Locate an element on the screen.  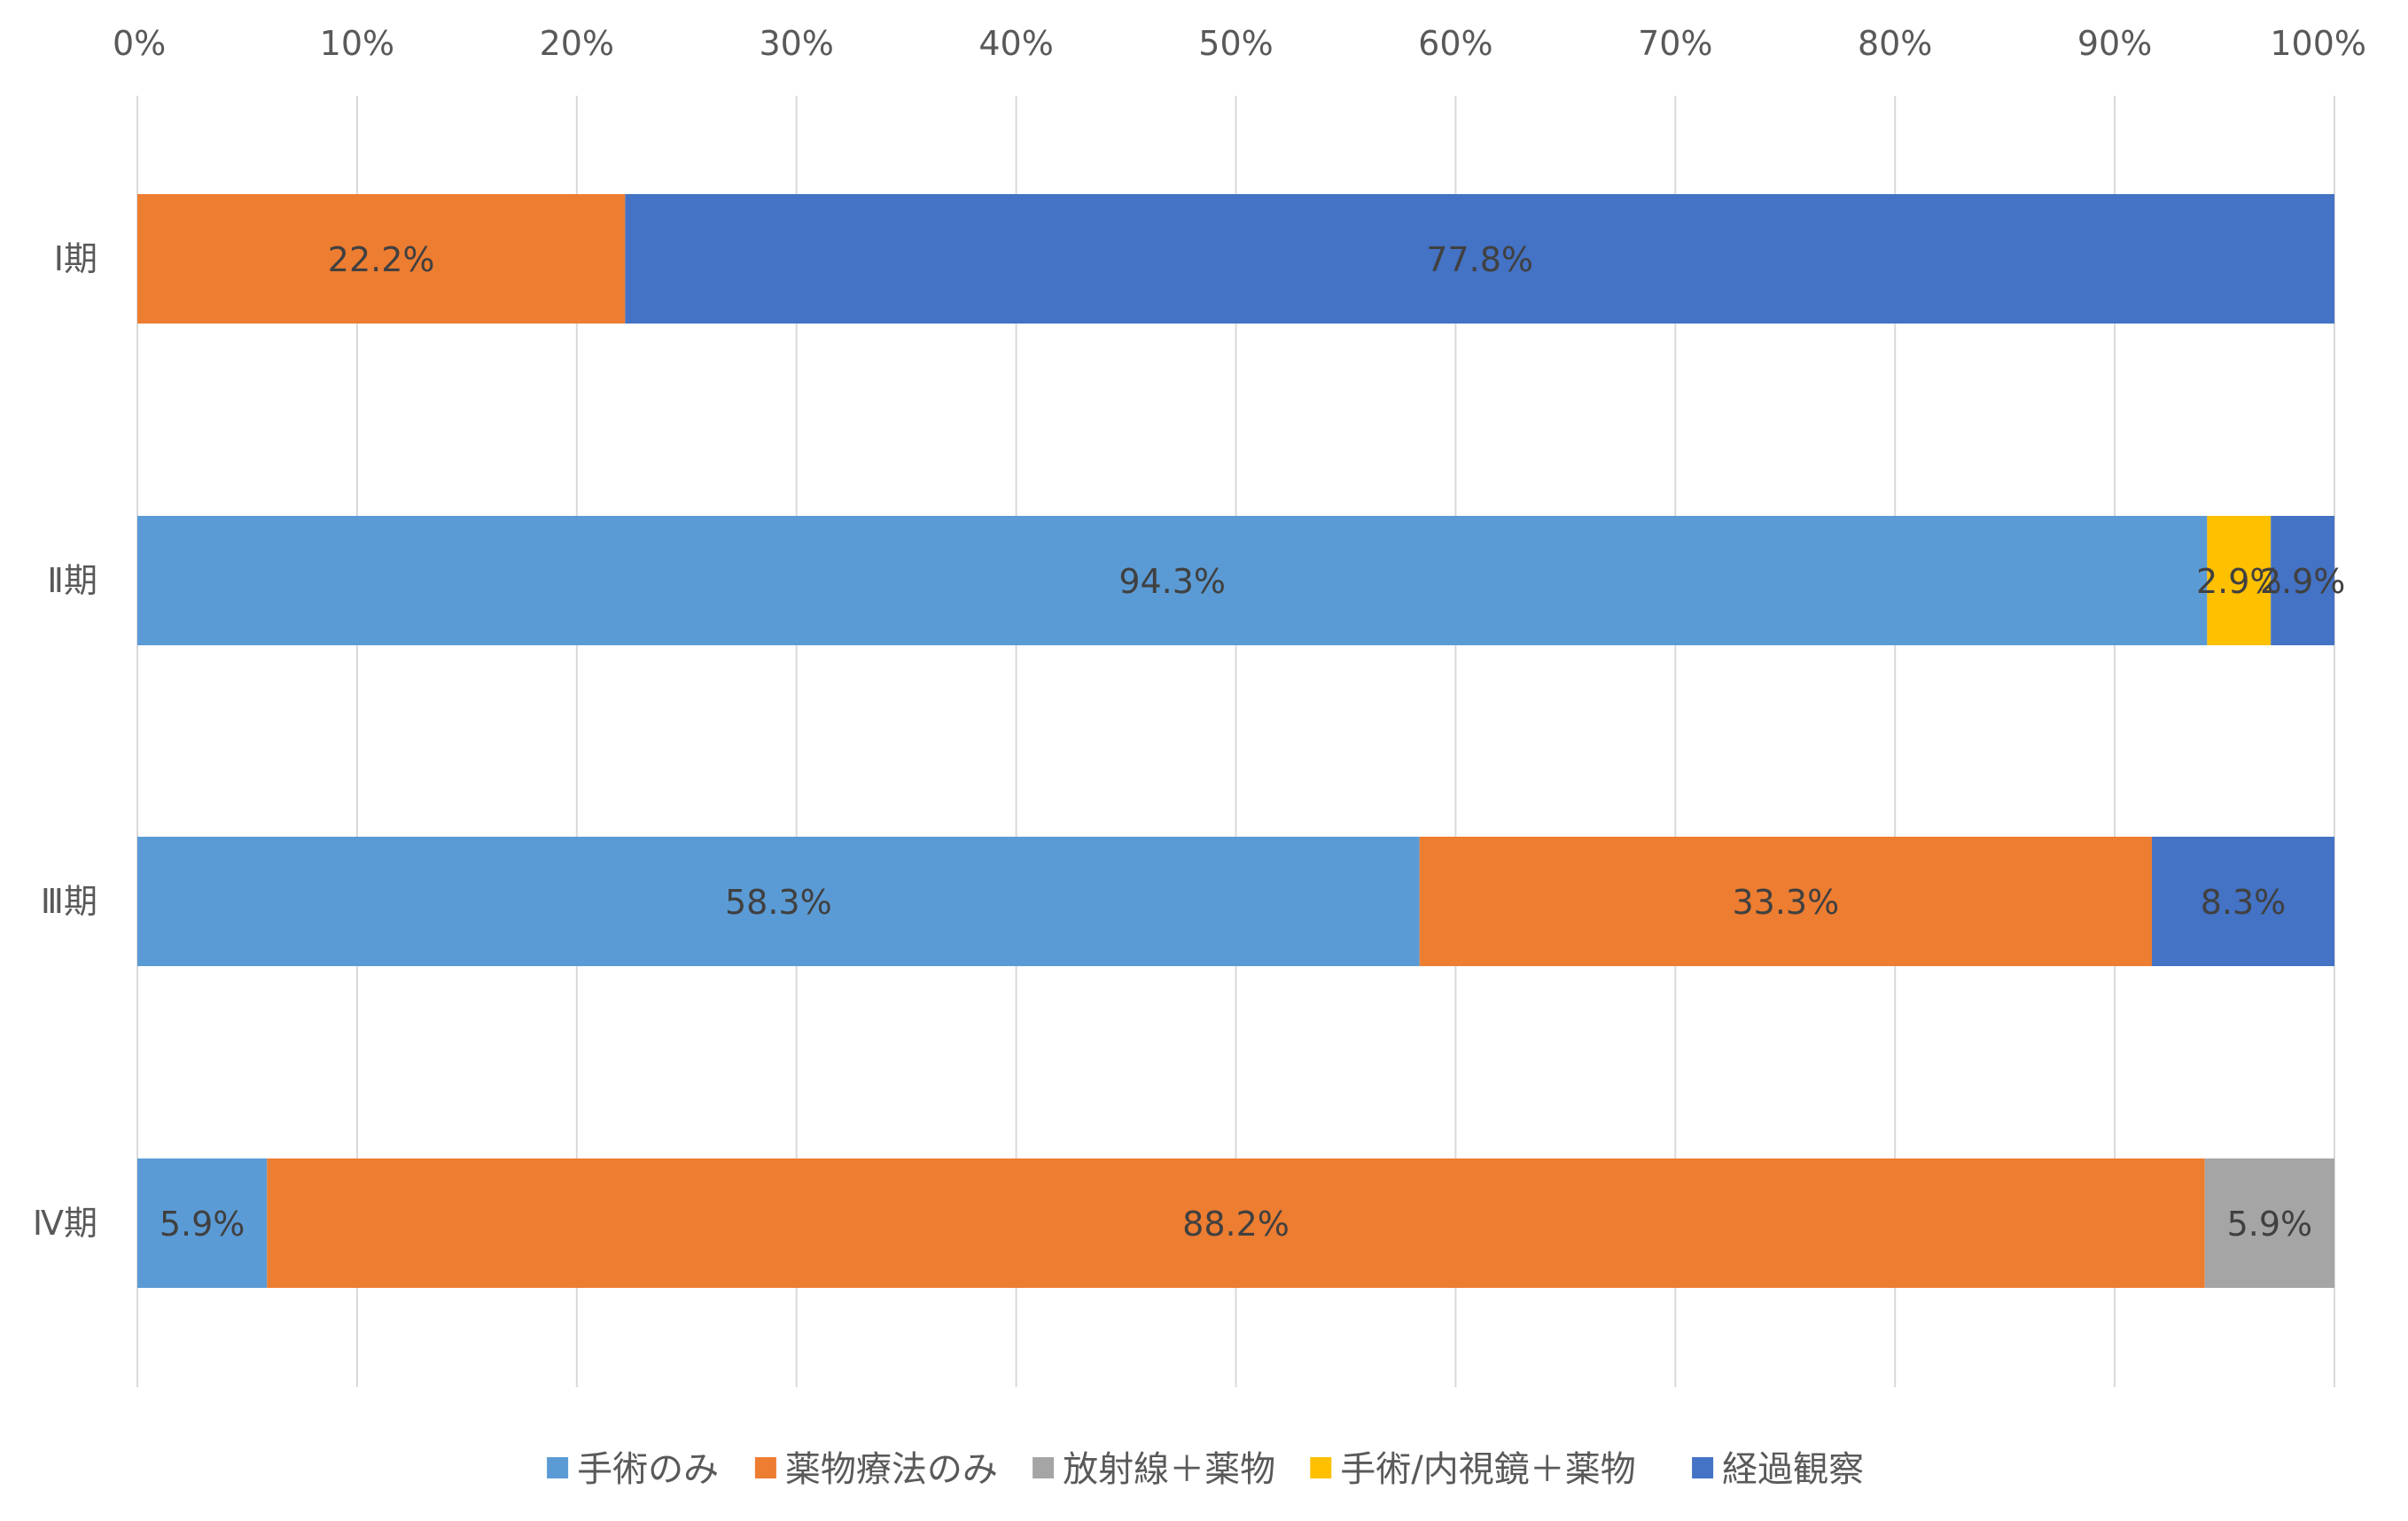
data-label: 94.3% is located at coordinates (1172, 581).